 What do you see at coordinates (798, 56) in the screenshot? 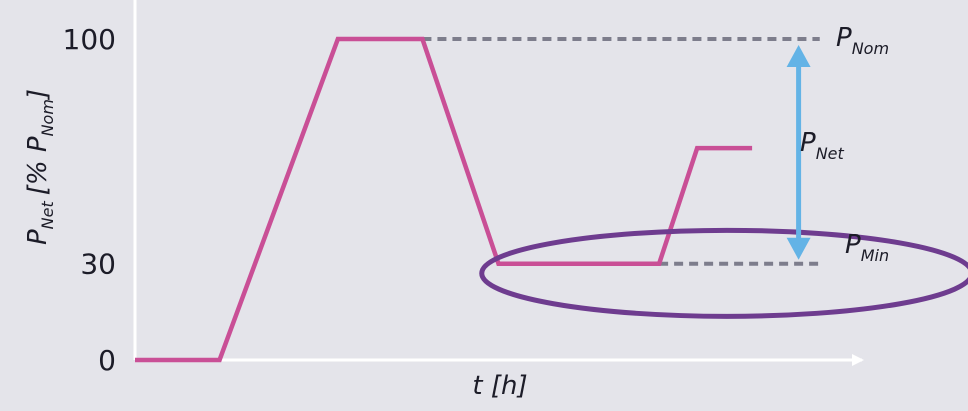
I see `range-arrow-head-up` at bounding box center [798, 56].